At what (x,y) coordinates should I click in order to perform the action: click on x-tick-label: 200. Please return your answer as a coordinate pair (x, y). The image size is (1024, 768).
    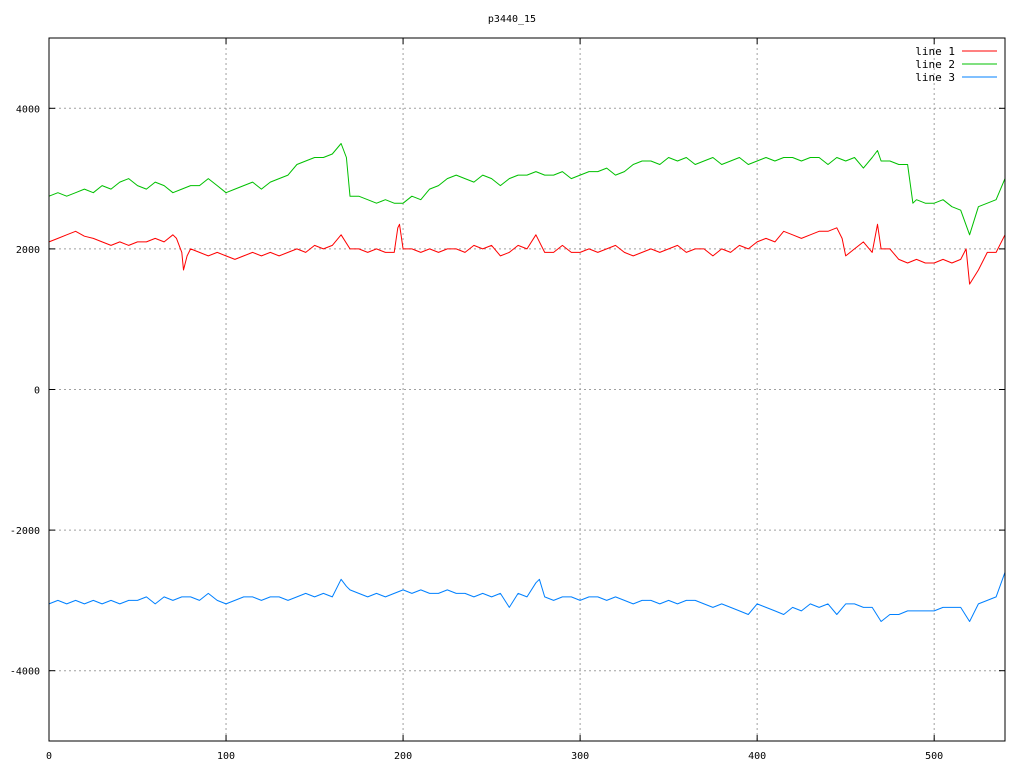
    Looking at the image, I should click on (403, 756).